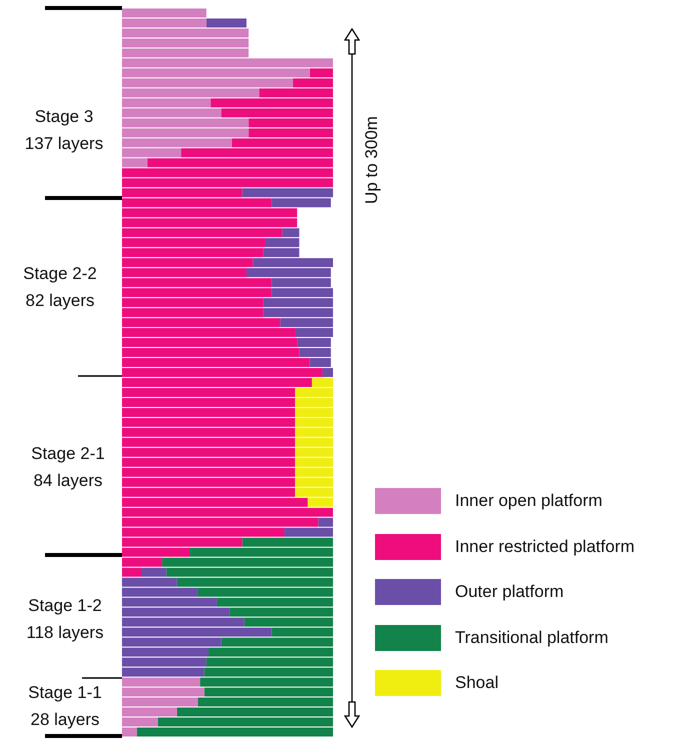  I want to click on text: Stage 1-2 118 layers, so click(65, 619).